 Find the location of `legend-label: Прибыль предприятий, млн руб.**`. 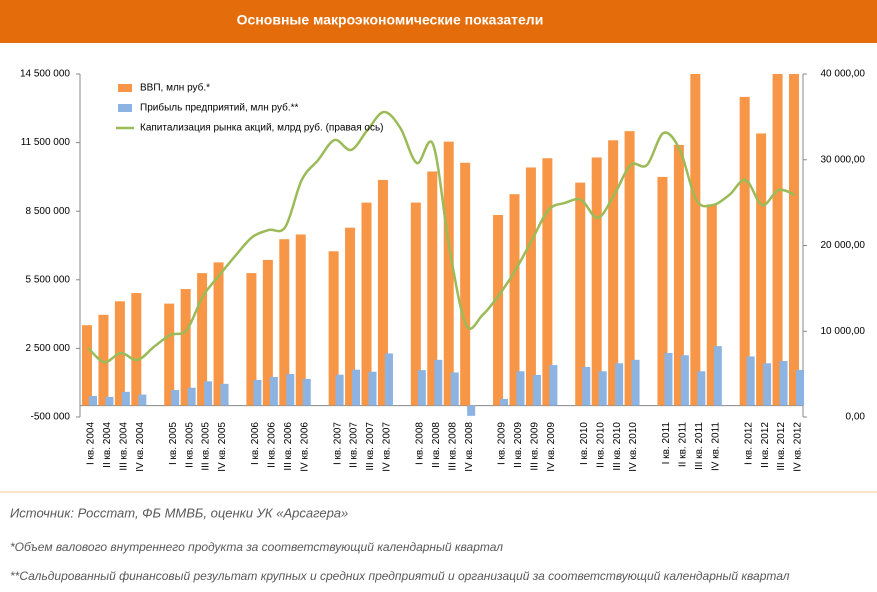

legend-label: Прибыль предприятий, млн руб.** is located at coordinates (219, 108).